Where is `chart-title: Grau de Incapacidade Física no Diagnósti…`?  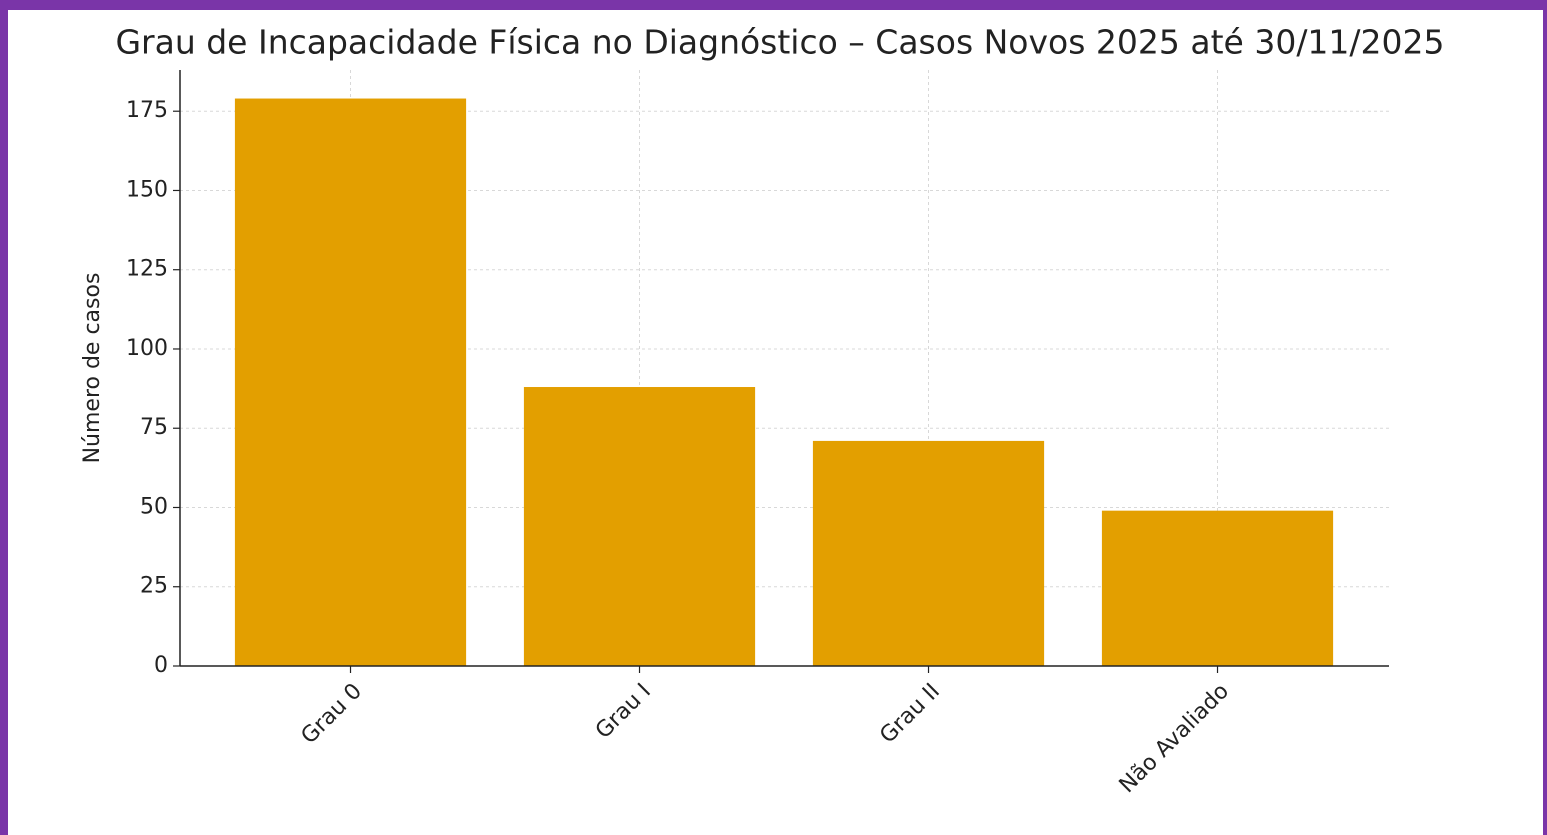
chart-title: Grau de Incapacidade Física no Diagnósti… is located at coordinates (779, 42).